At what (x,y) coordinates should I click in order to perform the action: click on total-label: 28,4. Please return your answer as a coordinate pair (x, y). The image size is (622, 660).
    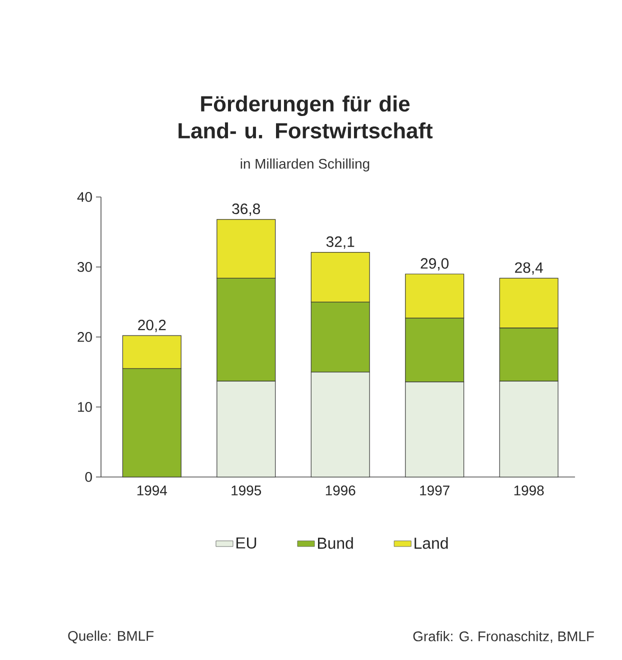
    Looking at the image, I should click on (529, 268).